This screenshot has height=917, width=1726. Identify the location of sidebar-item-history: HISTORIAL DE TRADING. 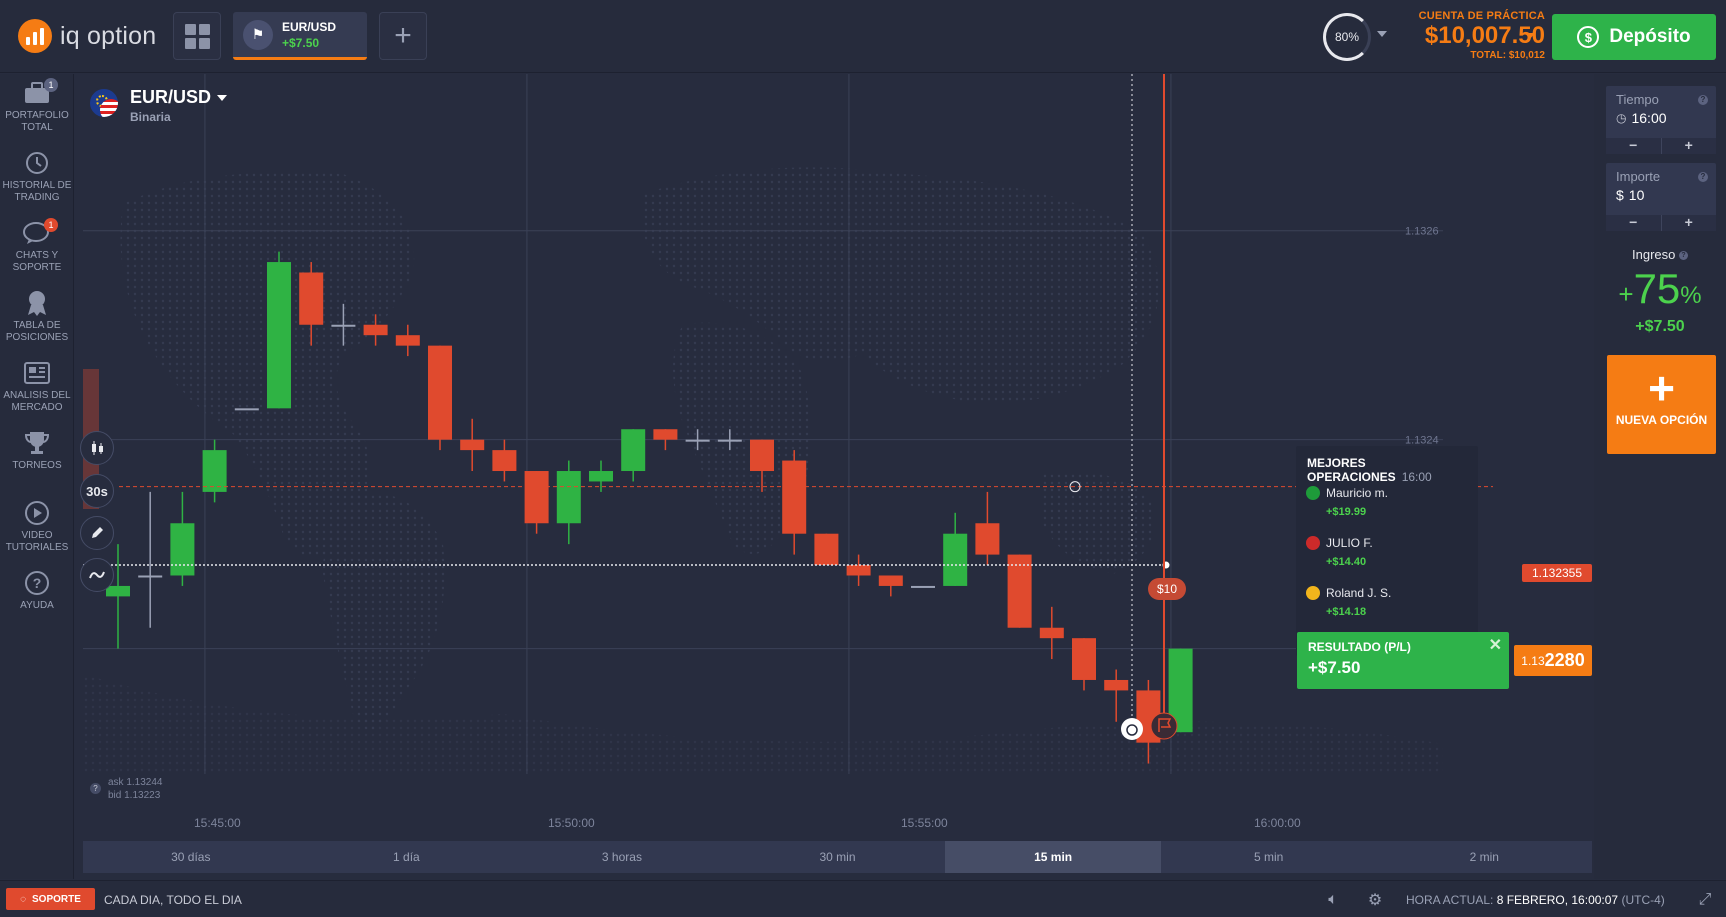
(37, 175).